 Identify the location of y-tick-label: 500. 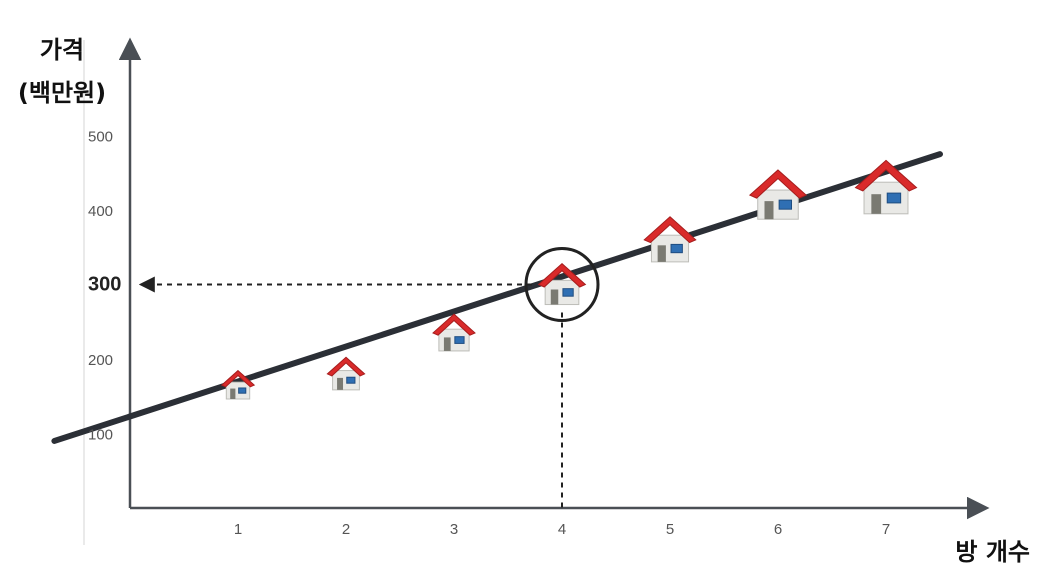
(100, 137).